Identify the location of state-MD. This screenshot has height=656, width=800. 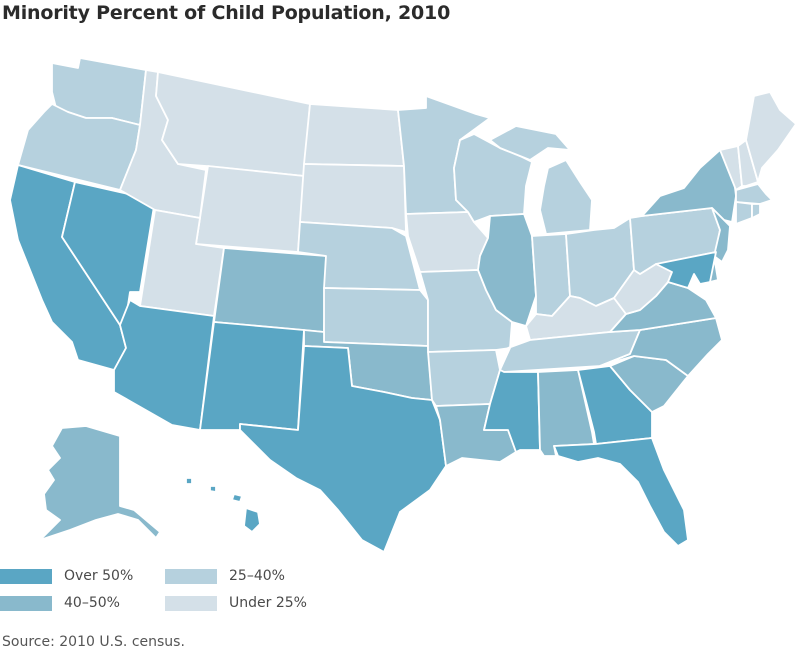
(686, 270).